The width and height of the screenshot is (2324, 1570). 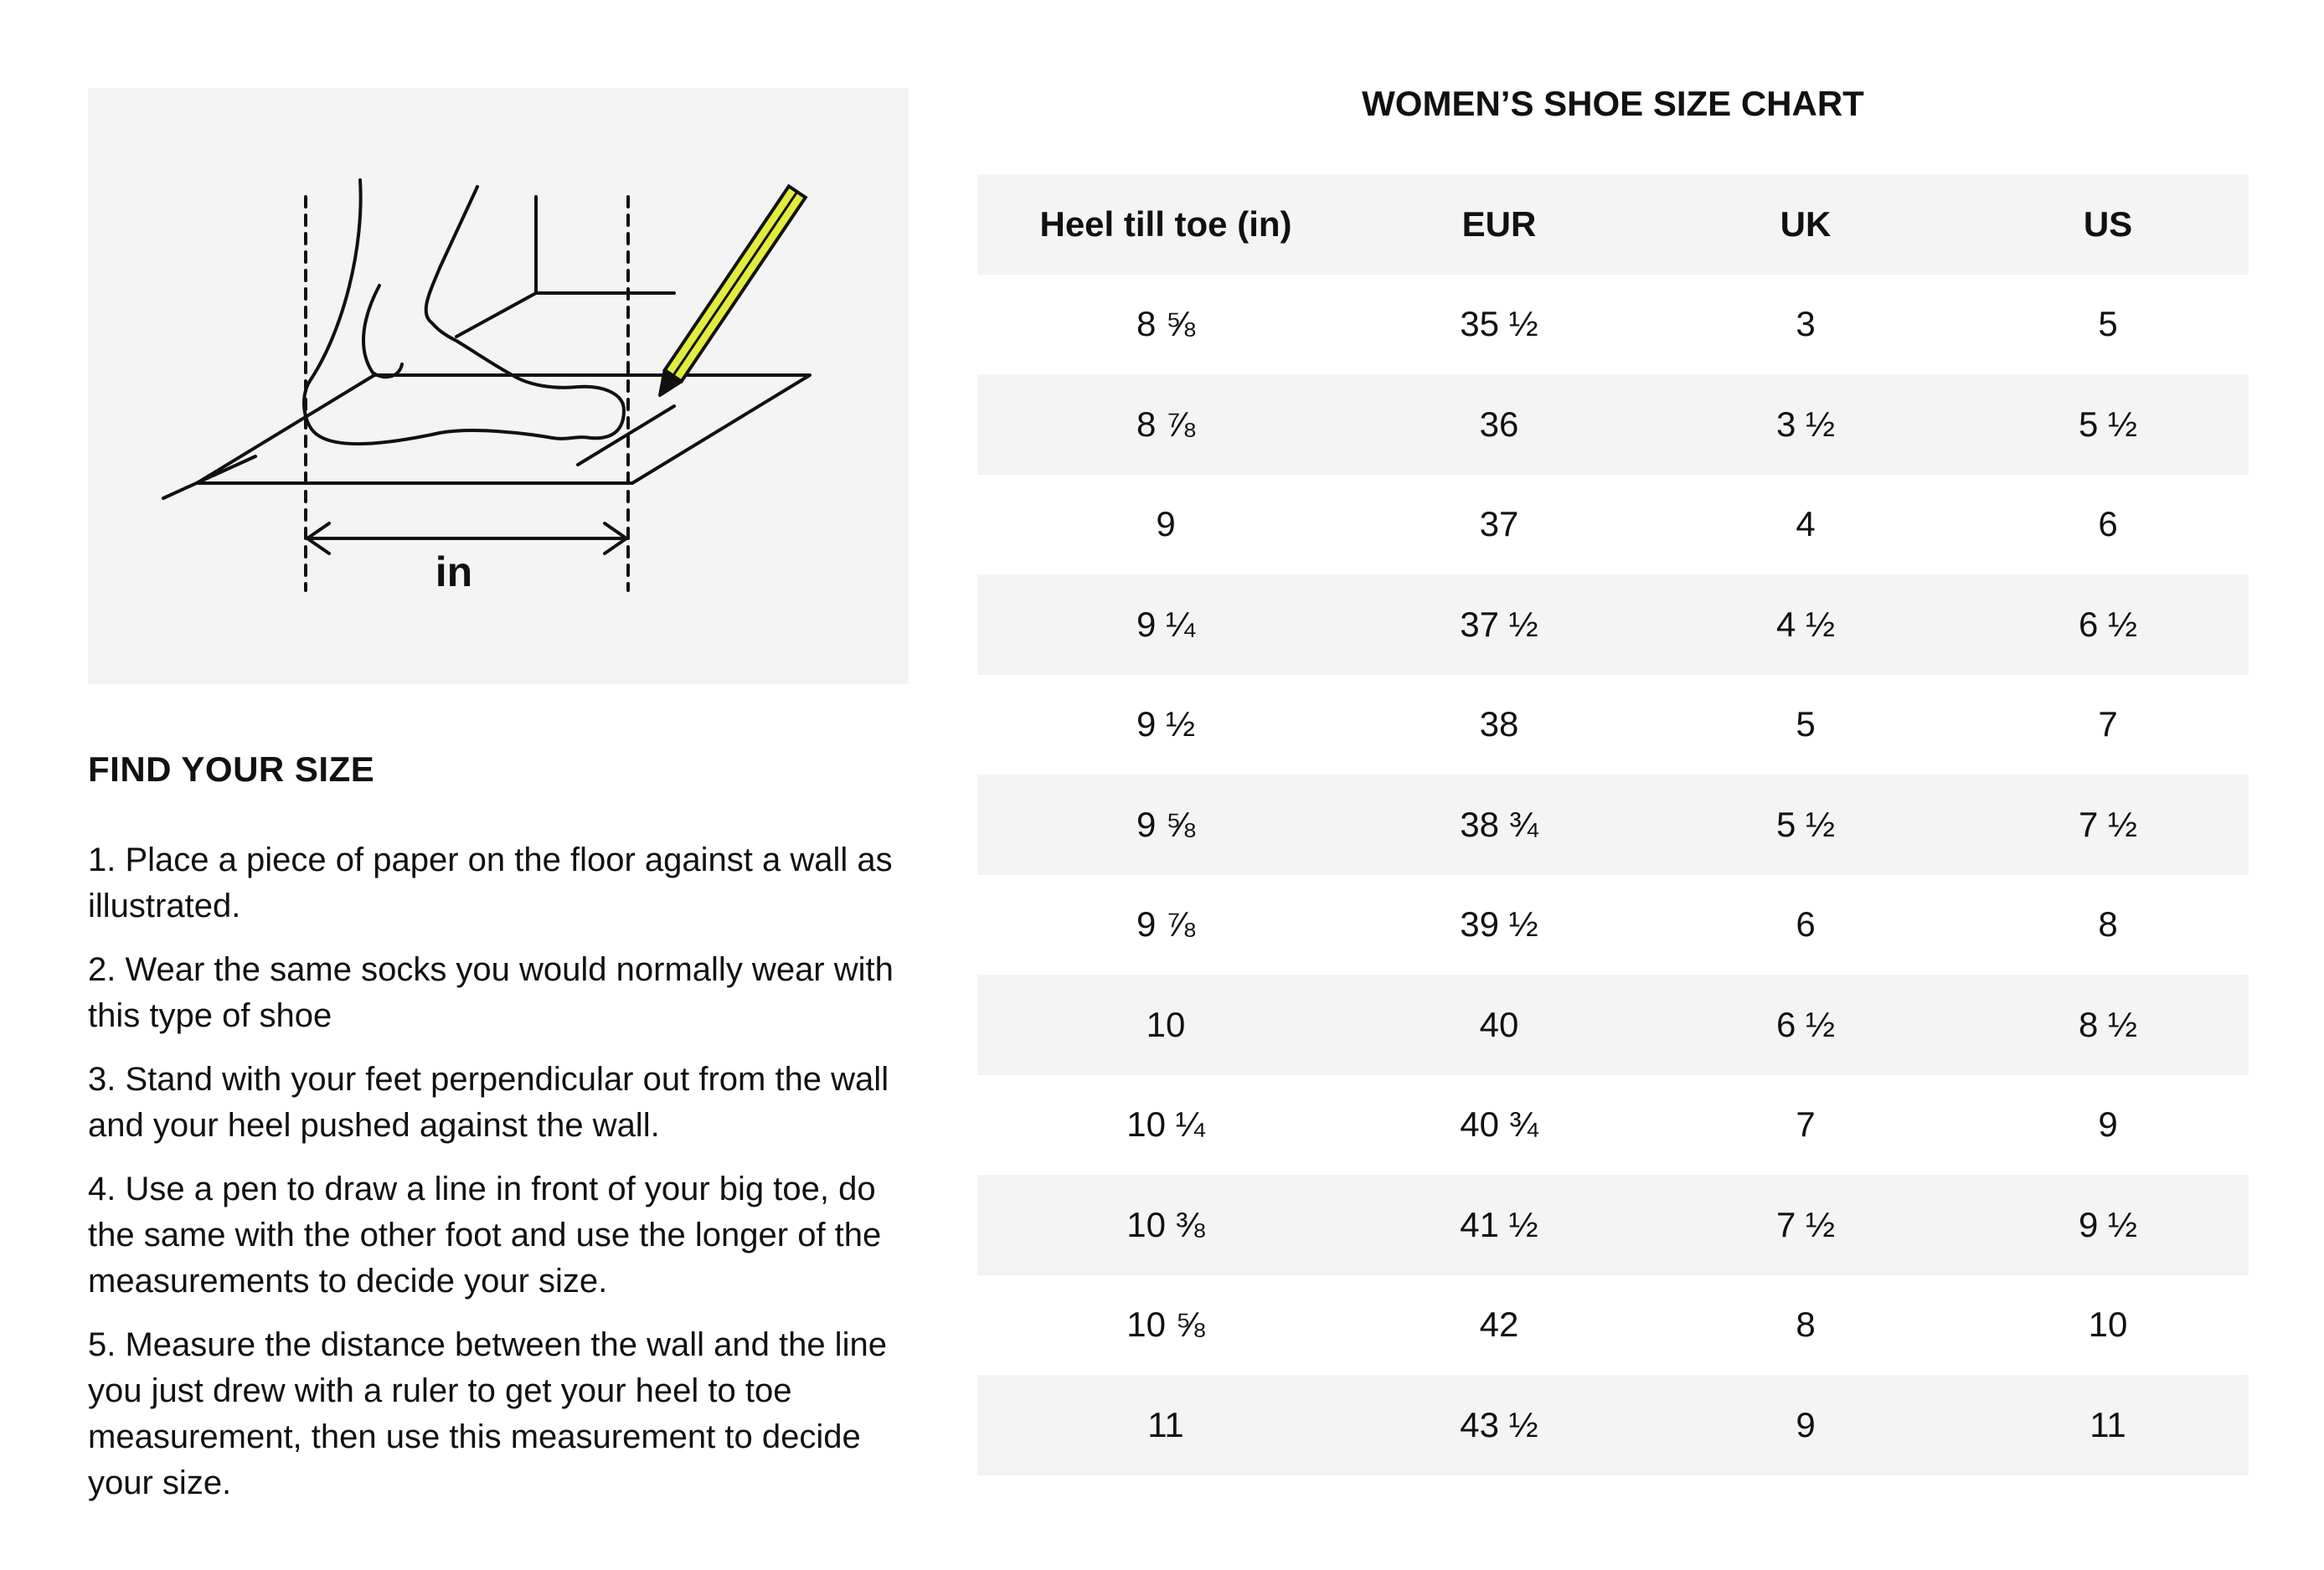 What do you see at coordinates (1166, 1024) in the screenshot?
I see `heel-till-toe-cell: 10` at bounding box center [1166, 1024].